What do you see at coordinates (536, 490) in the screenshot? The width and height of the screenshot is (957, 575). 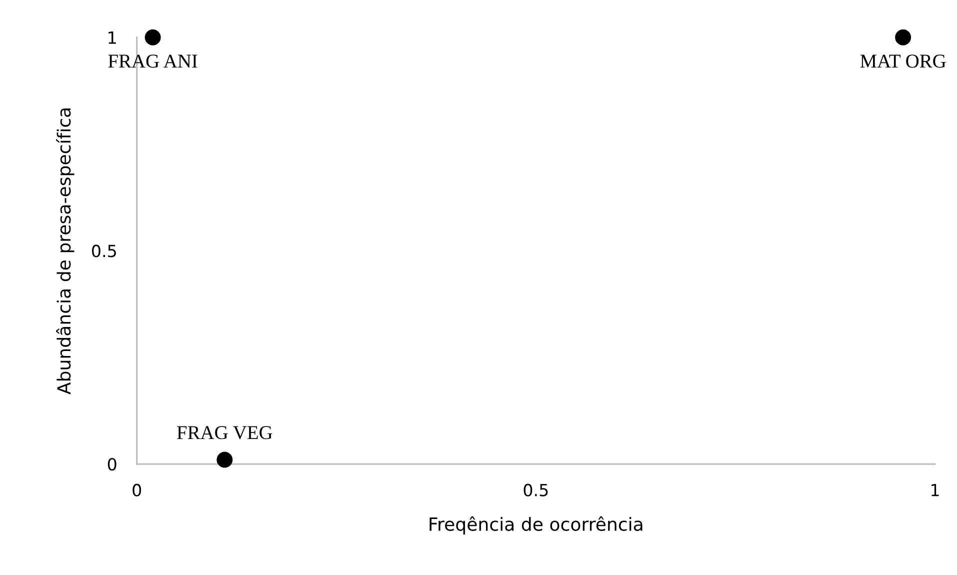 I see `x-tick-label: 0.5` at bounding box center [536, 490].